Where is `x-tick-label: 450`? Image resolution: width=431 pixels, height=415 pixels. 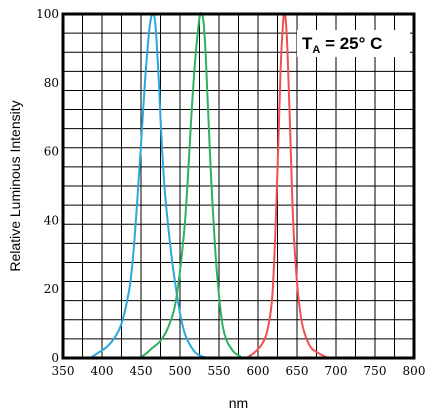 x-tick-label: 450 is located at coordinates (141, 371).